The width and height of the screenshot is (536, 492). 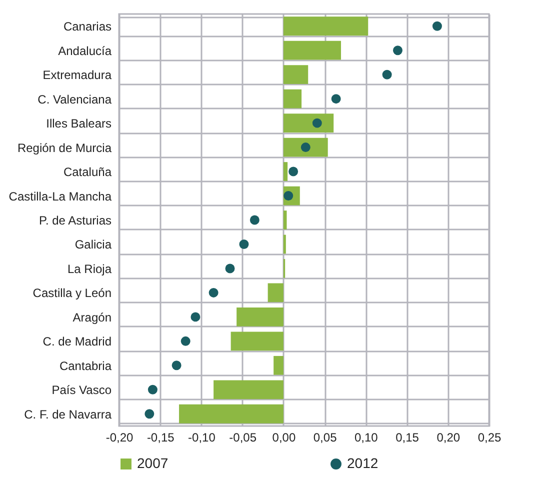 What do you see at coordinates (60, 196) in the screenshot?
I see `y-tick-label: Castilla-La Mancha` at bounding box center [60, 196].